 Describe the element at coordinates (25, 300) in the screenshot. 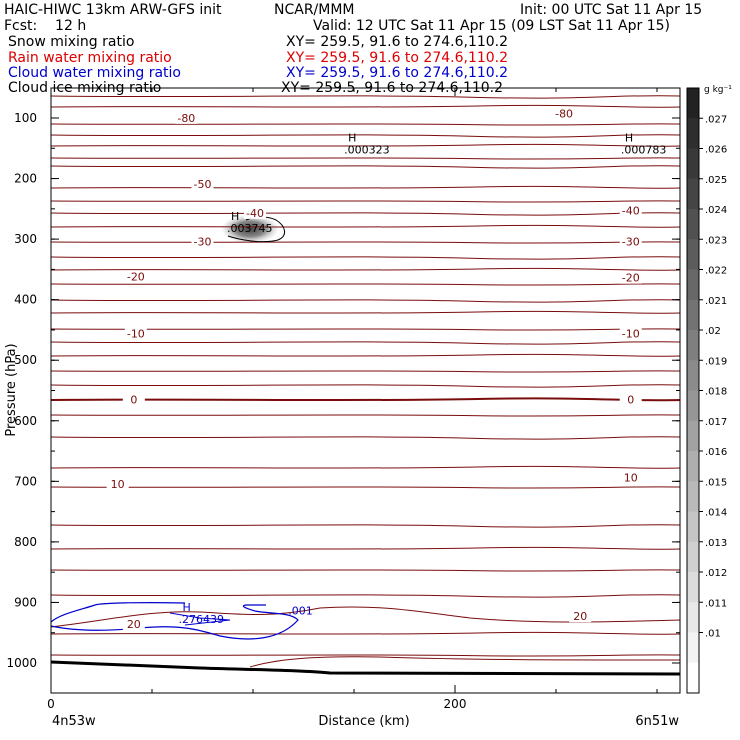

I see `y-tick-label: 400` at that location.